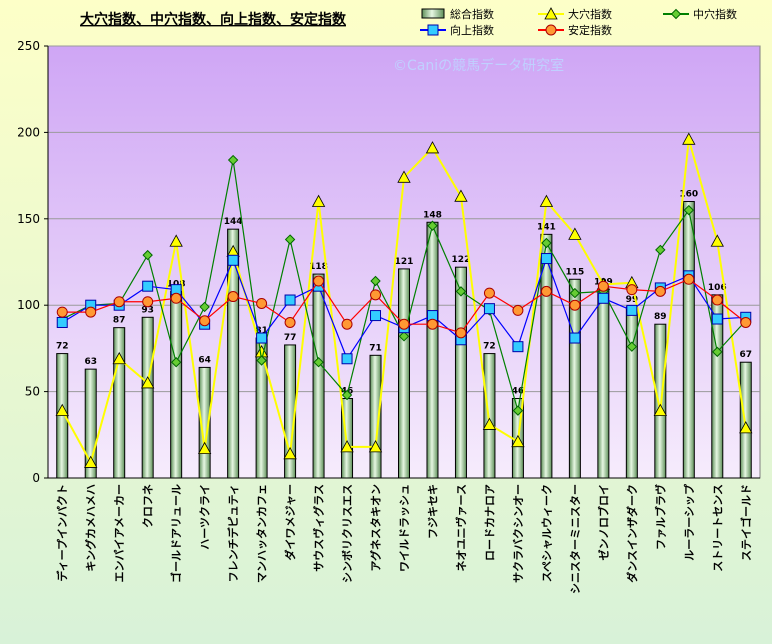 This screenshot has width=772, height=644. What do you see at coordinates (91, 528) in the screenshot?
I see `x-tick-label: キングカメハメハ` at bounding box center [91, 528].